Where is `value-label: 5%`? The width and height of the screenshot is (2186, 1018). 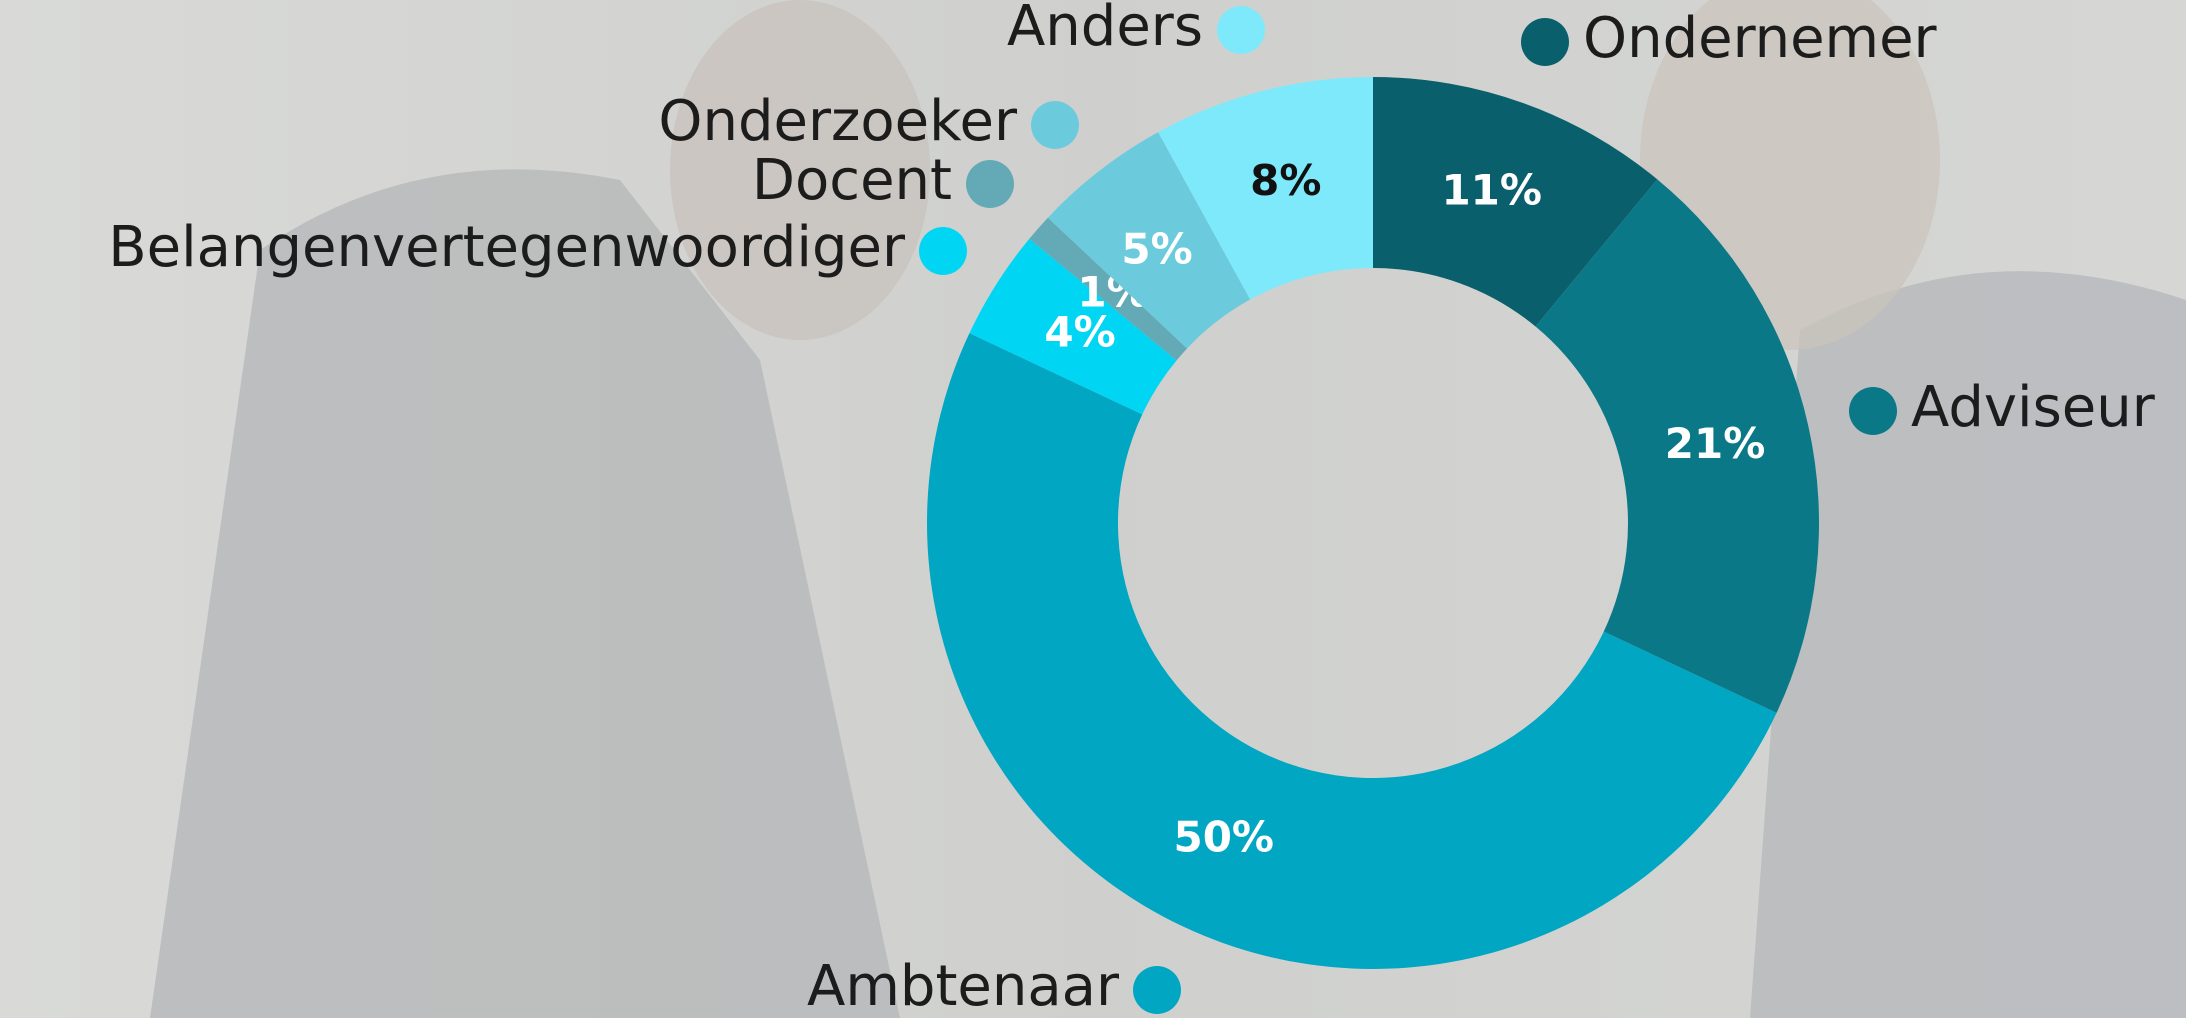 value-label: 5% is located at coordinates (1156, 249).